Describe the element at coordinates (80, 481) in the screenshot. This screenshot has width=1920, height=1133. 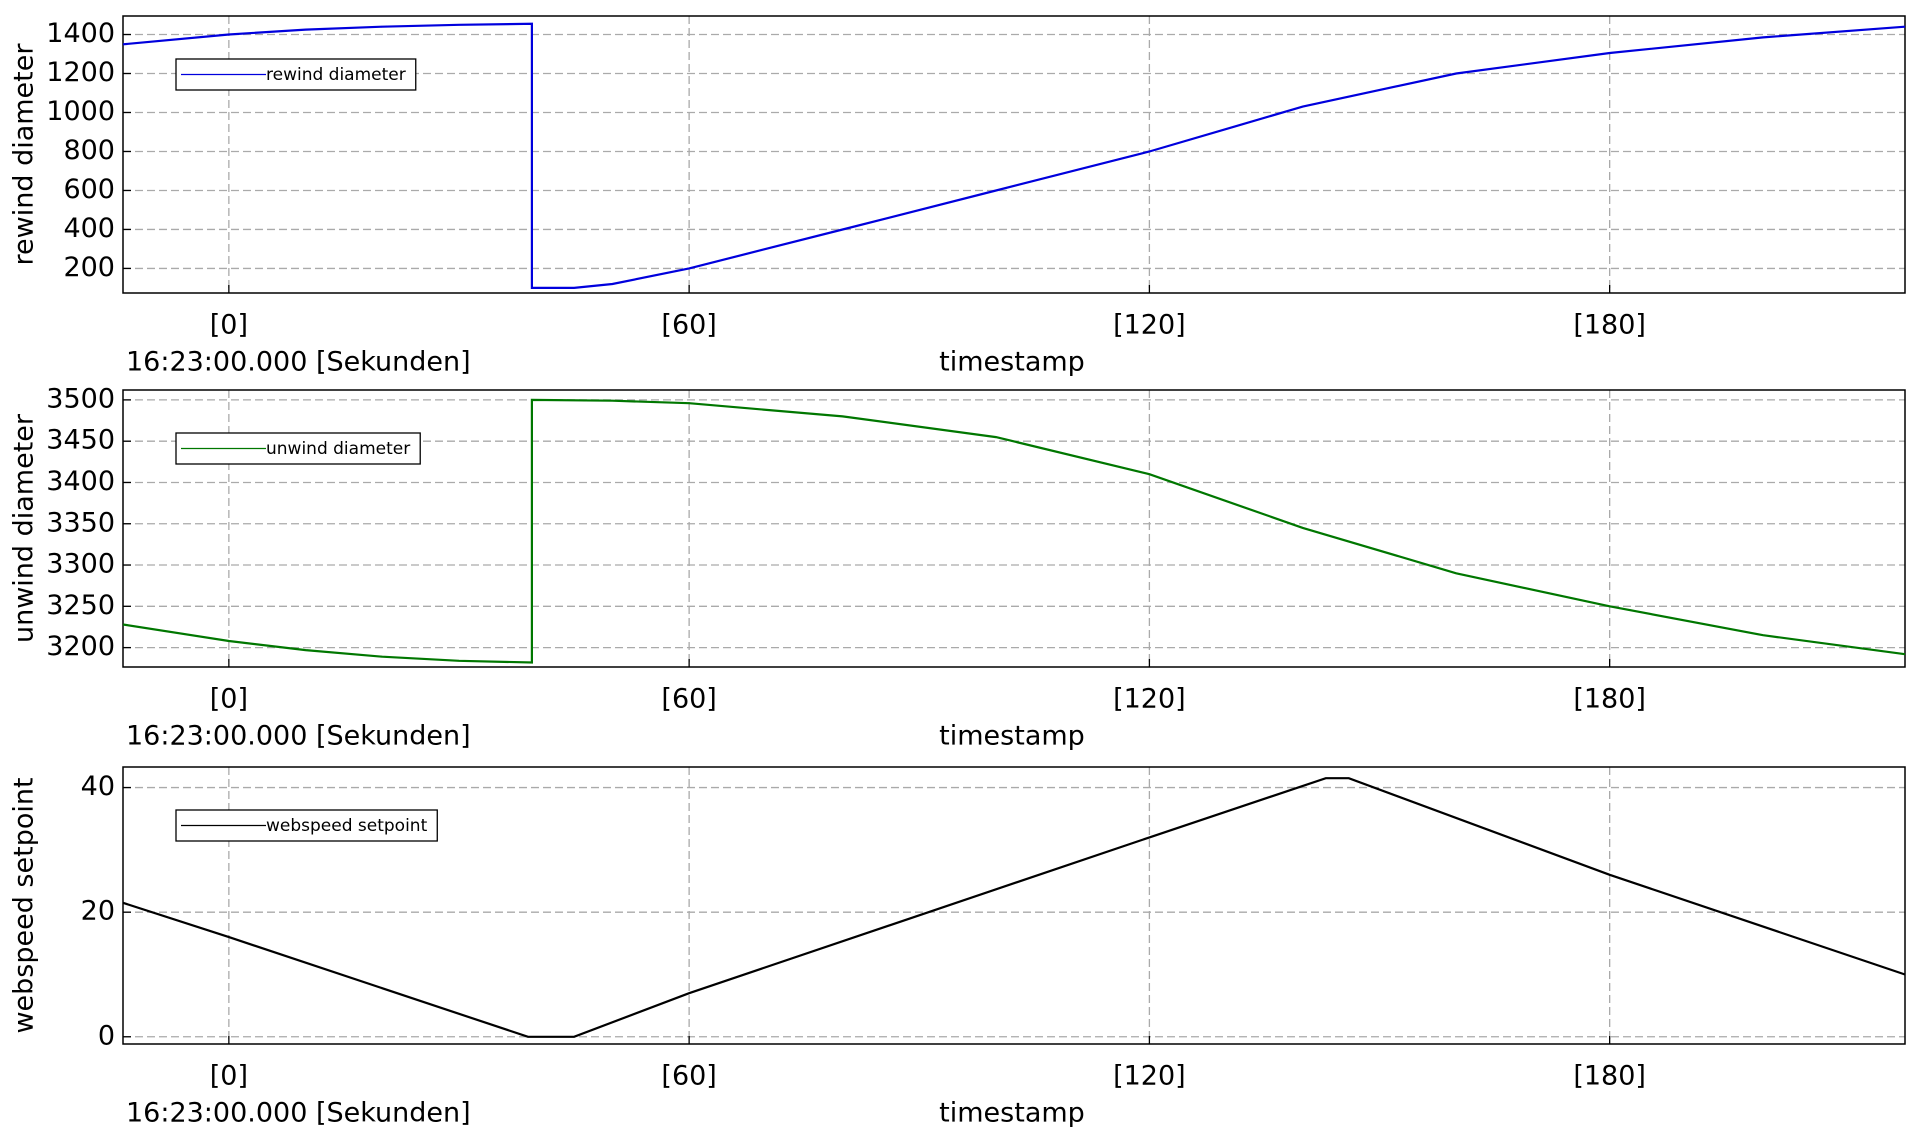
I see `y-tick-label: 3400` at that location.